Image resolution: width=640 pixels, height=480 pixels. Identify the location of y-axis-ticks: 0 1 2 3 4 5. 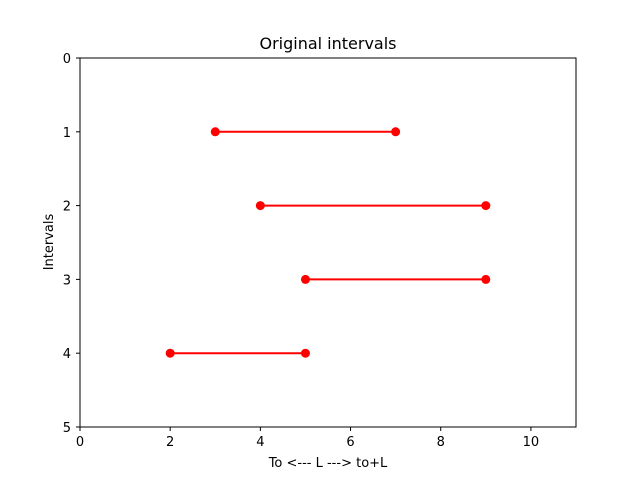
(71, 244).